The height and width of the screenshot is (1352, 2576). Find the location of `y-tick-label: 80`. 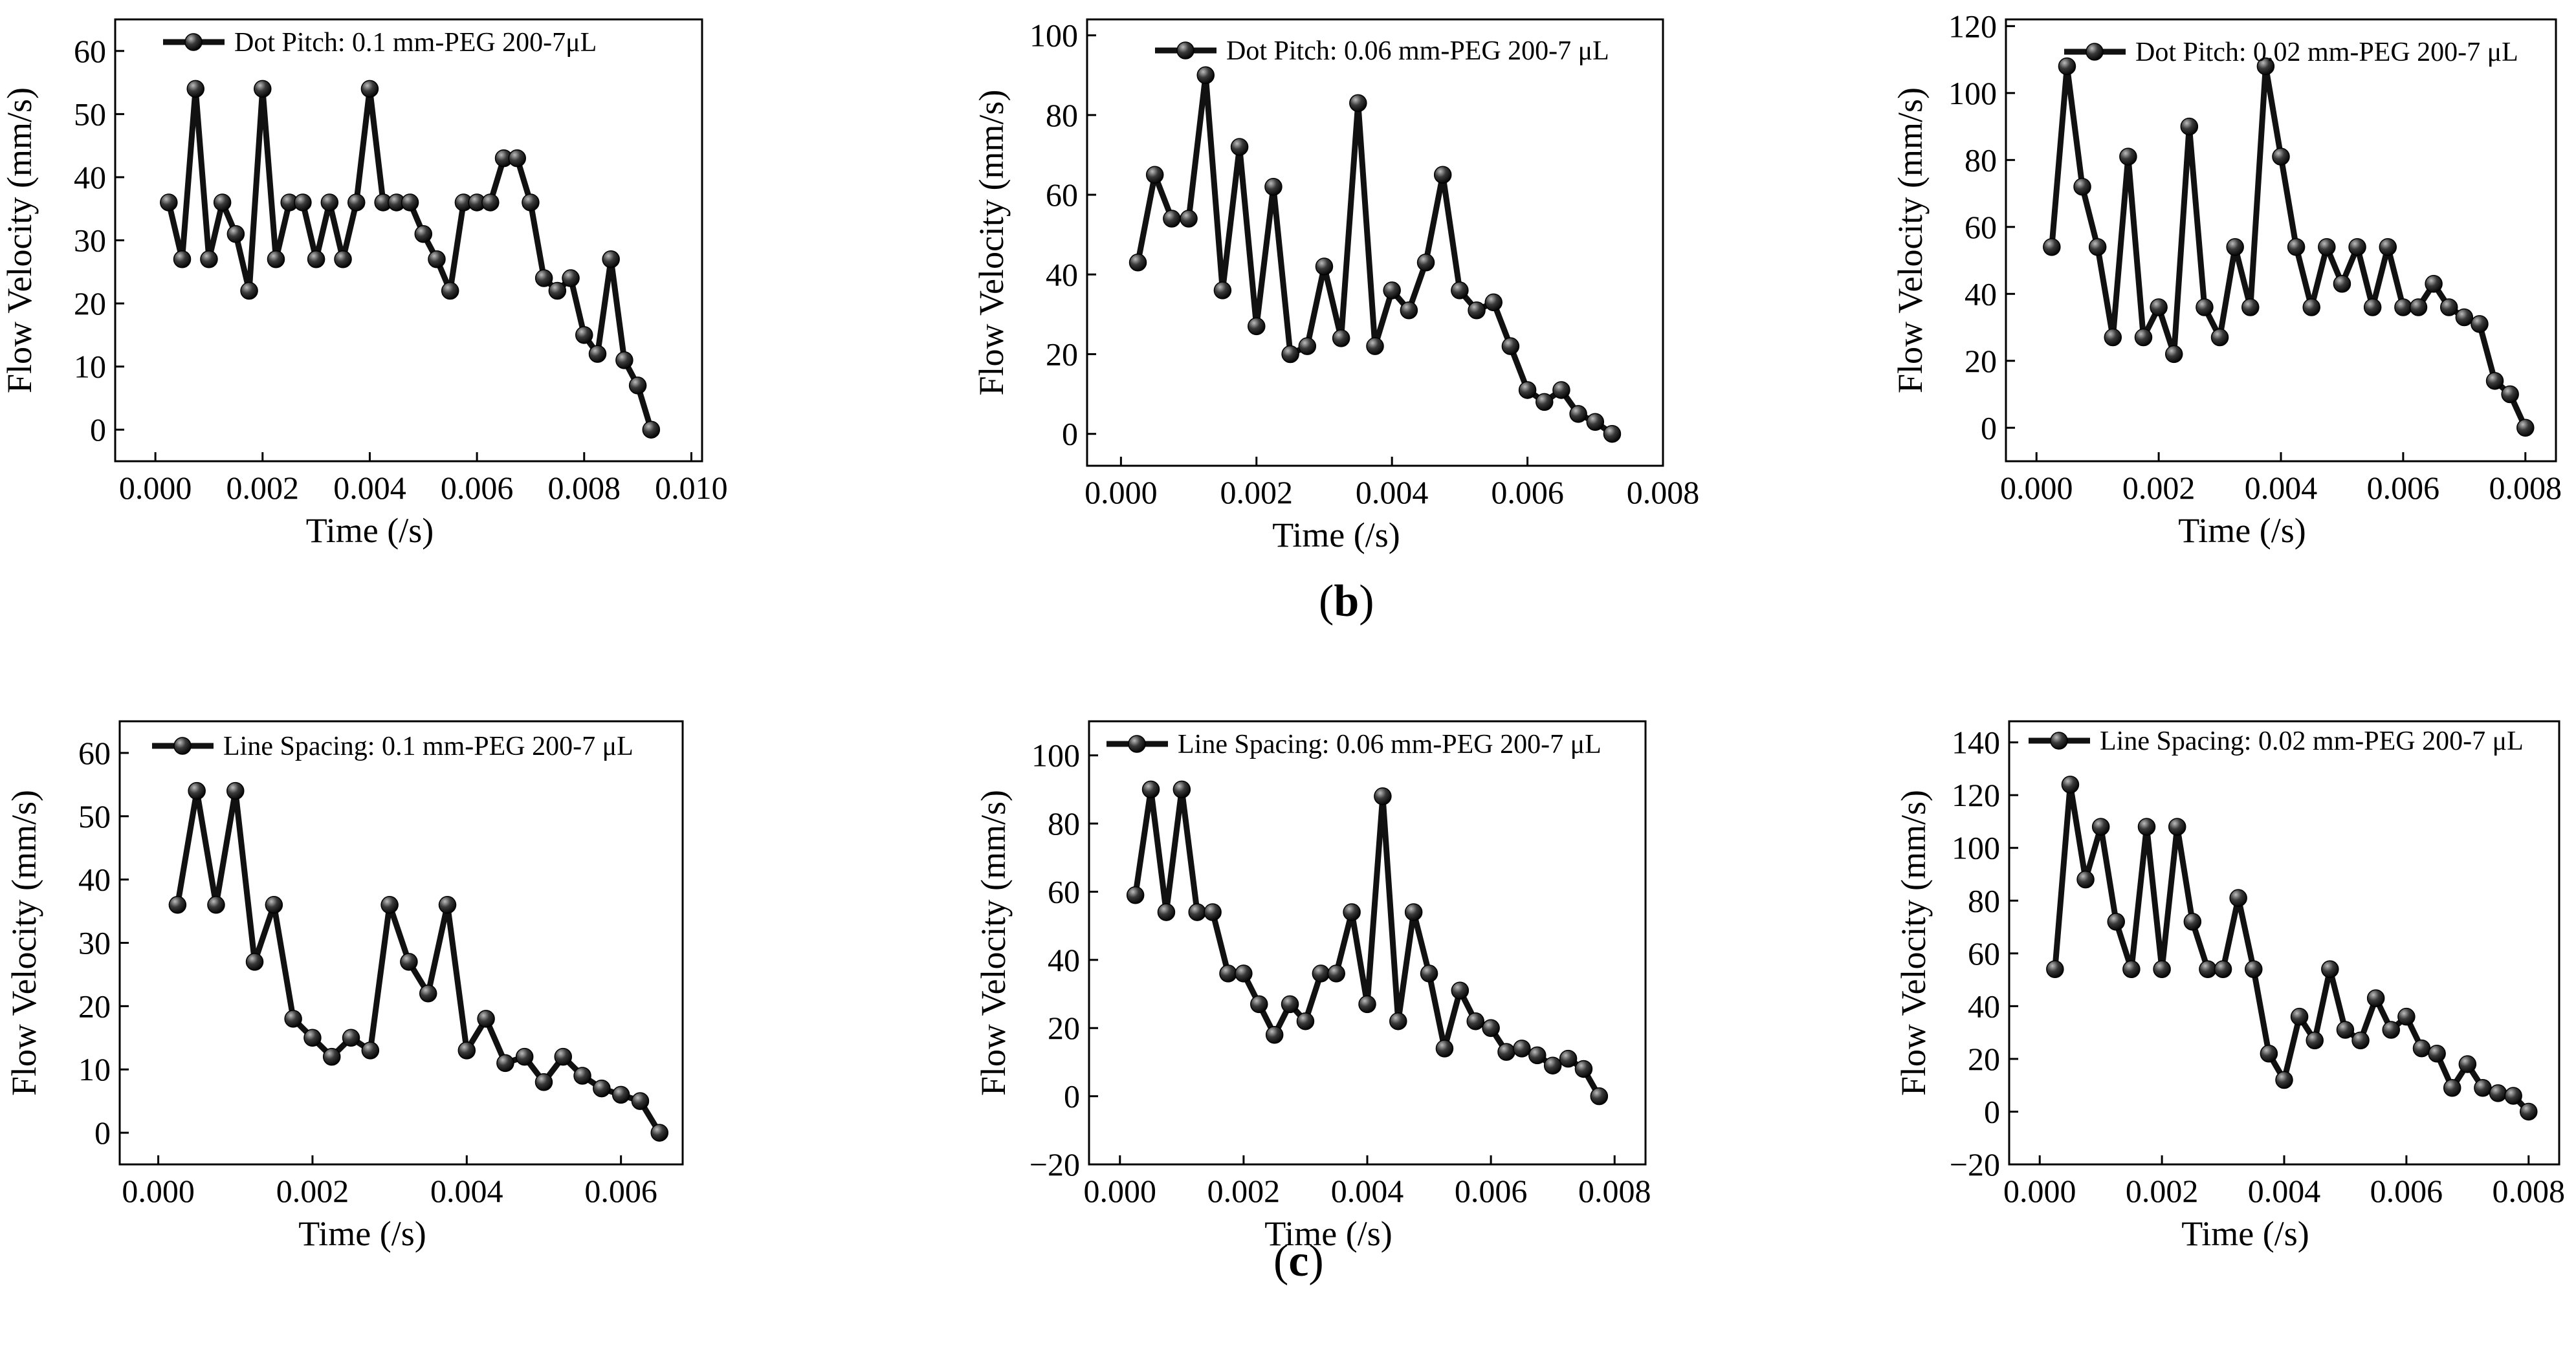

y-tick-label: 80 is located at coordinates (1064, 823).